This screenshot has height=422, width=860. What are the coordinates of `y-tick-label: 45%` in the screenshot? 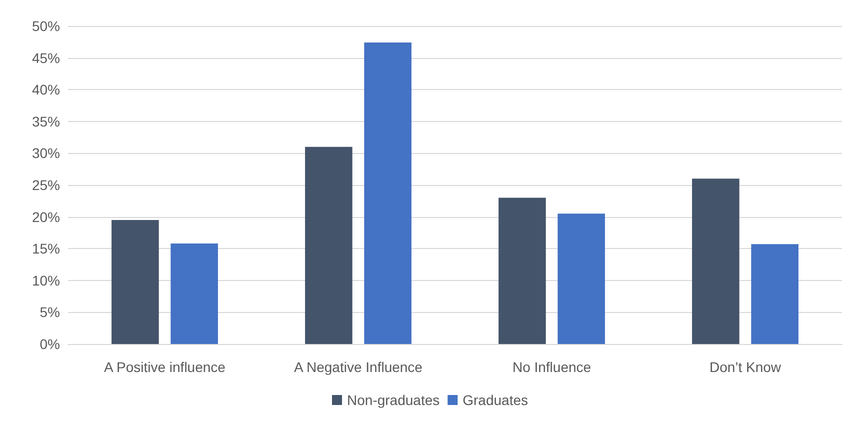 It's located at (46, 58).